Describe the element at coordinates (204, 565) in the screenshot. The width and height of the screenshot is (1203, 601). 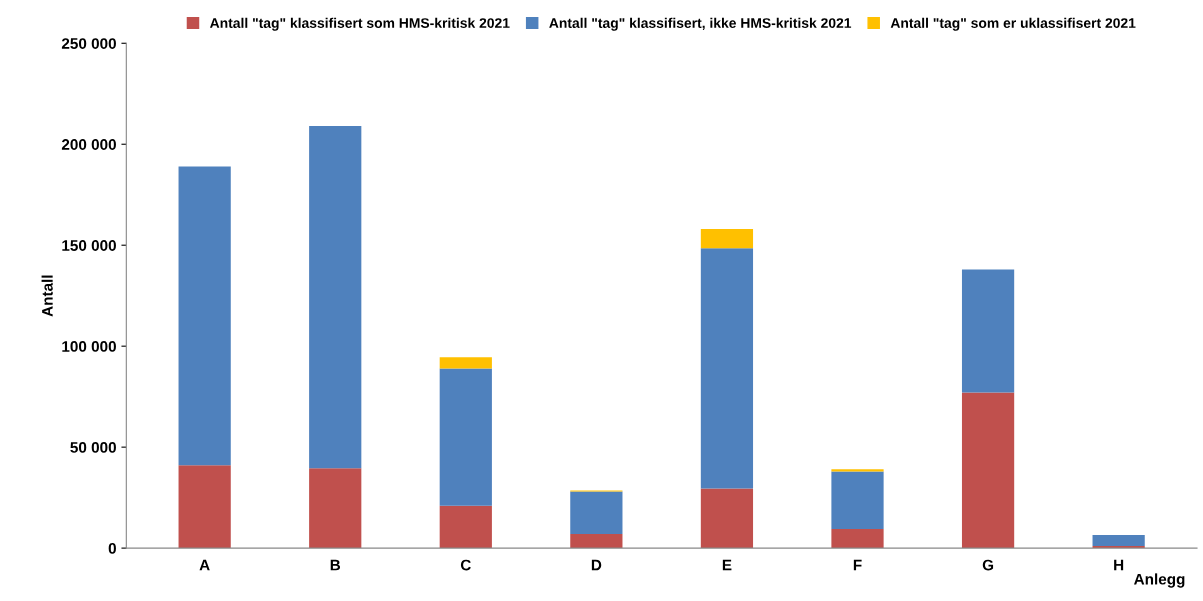
I see `x-tick-label: A` at that location.